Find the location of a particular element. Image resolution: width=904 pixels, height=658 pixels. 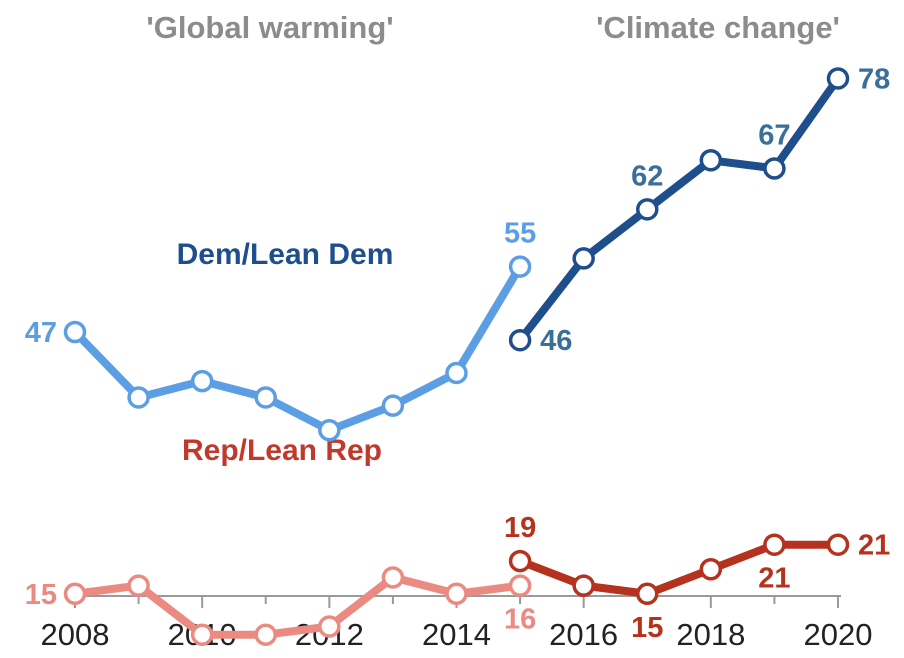

x-tick-label: 2008 is located at coordinates (75, 634).